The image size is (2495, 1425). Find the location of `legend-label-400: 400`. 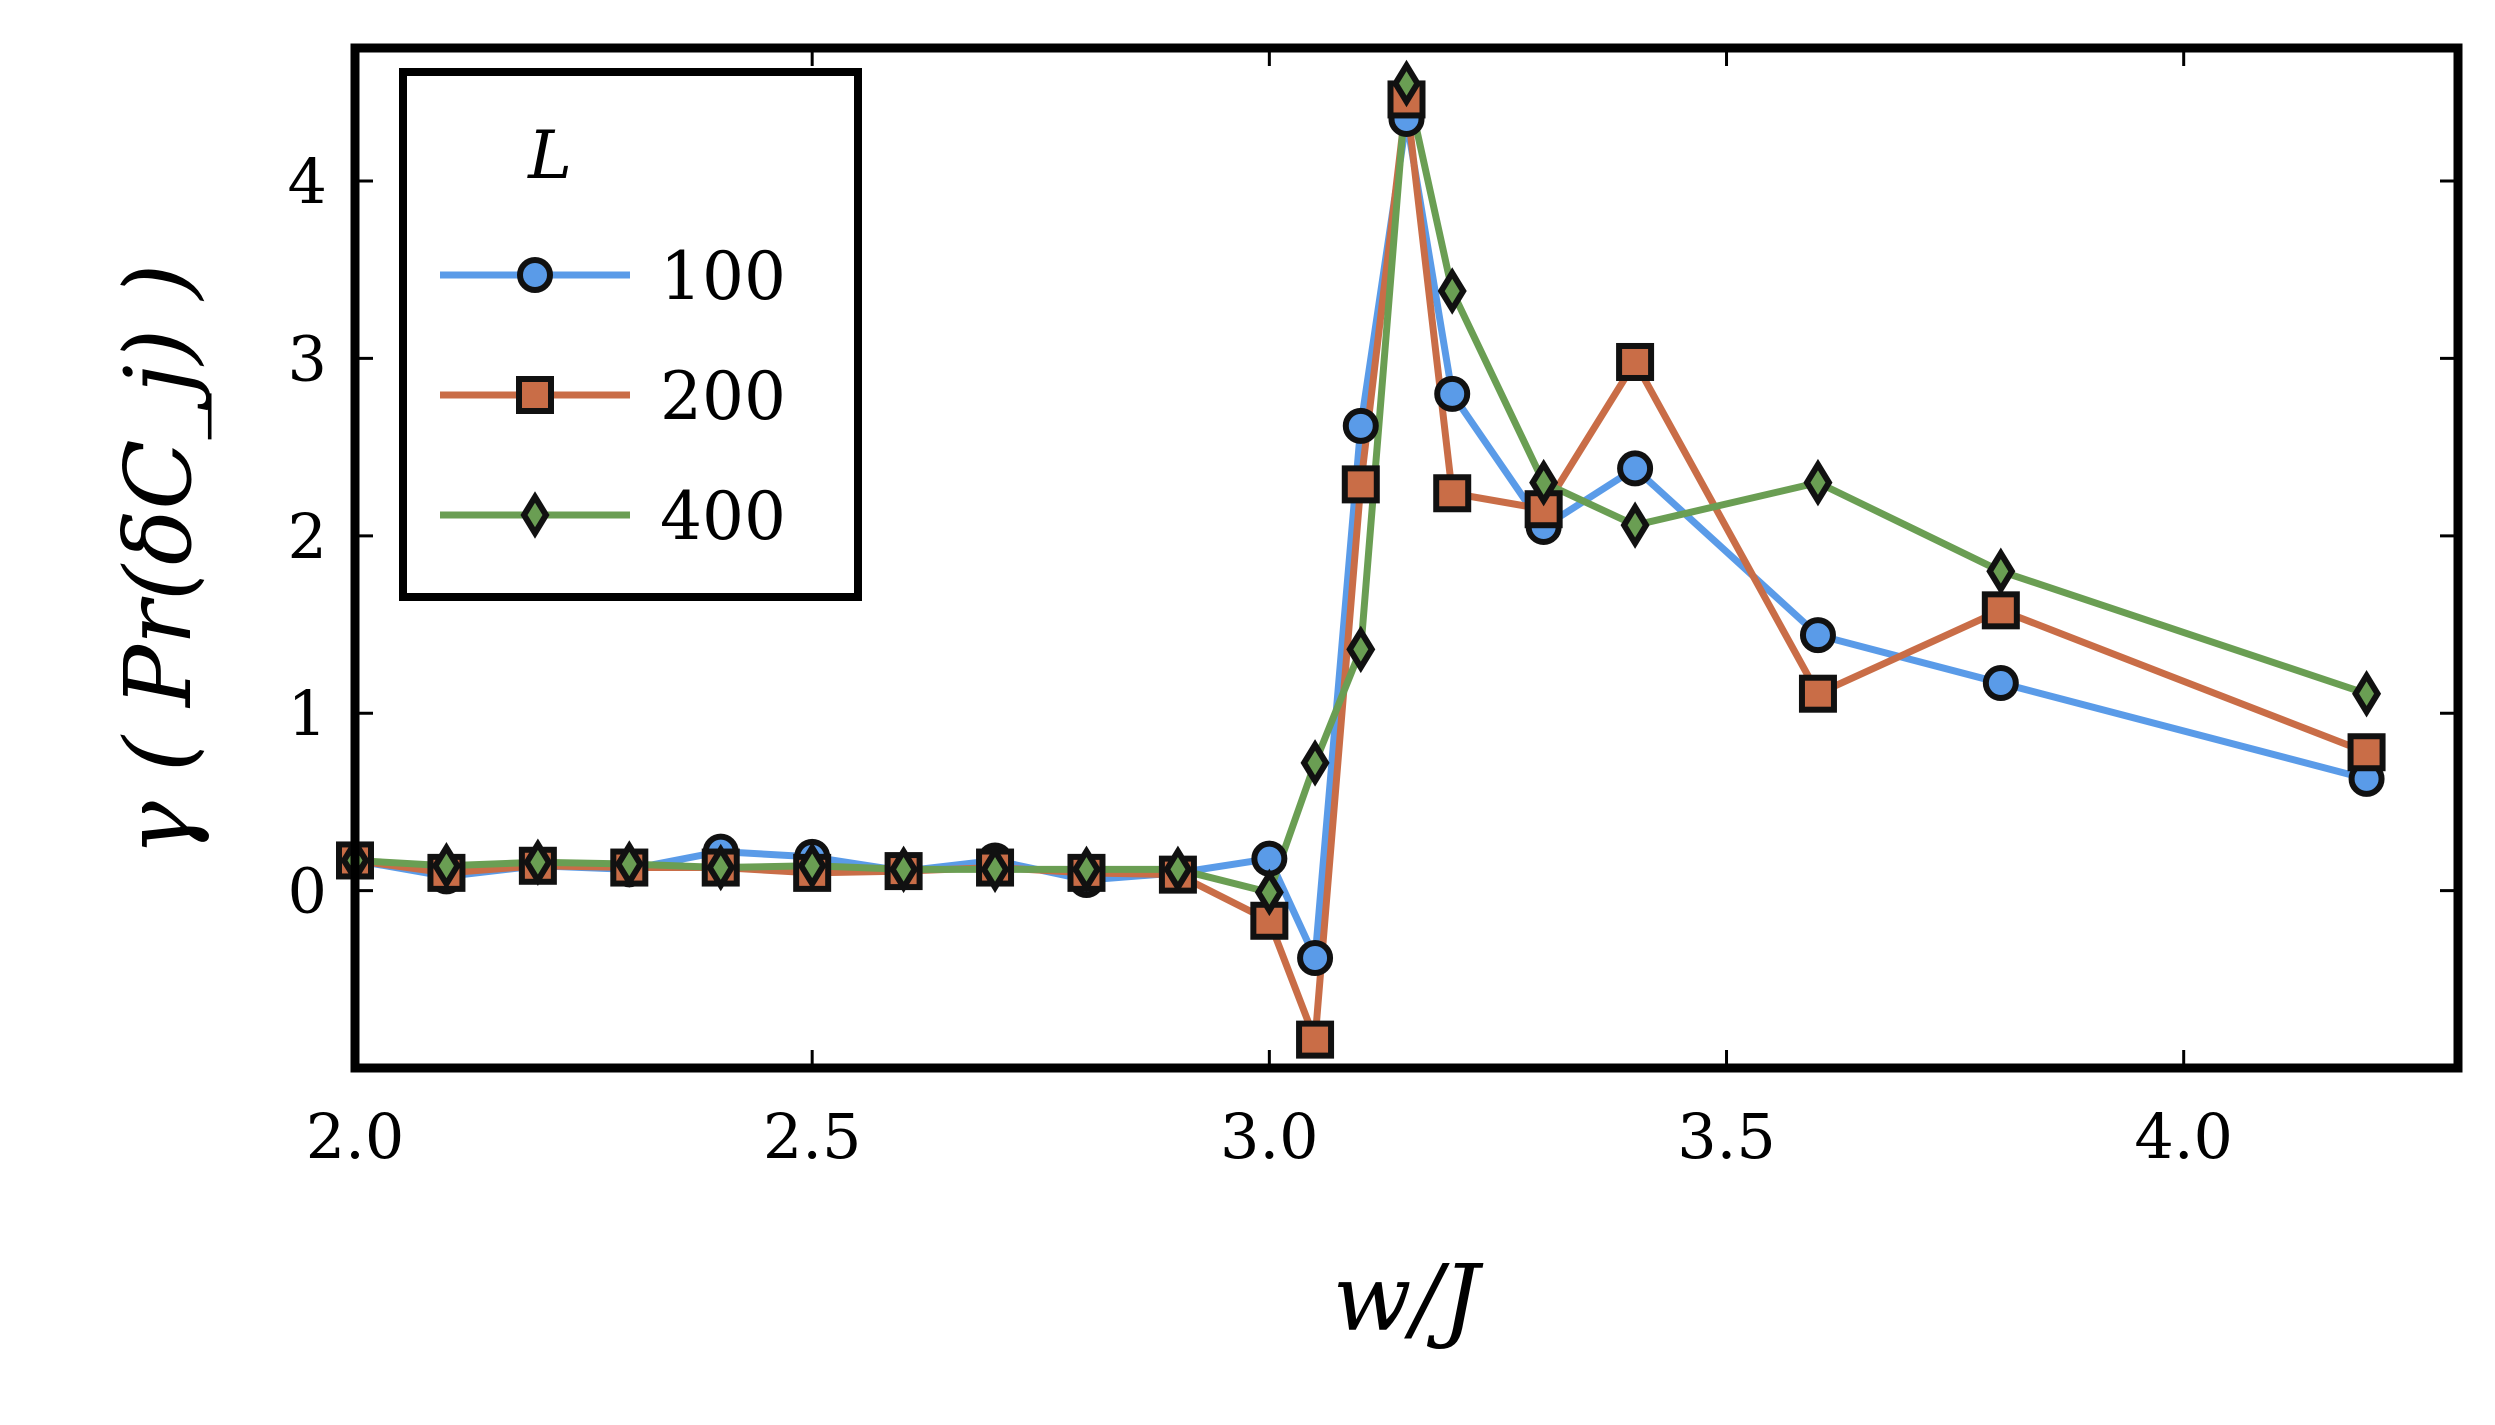

legend-label-400: 400 is located at coordinates (723, 516).